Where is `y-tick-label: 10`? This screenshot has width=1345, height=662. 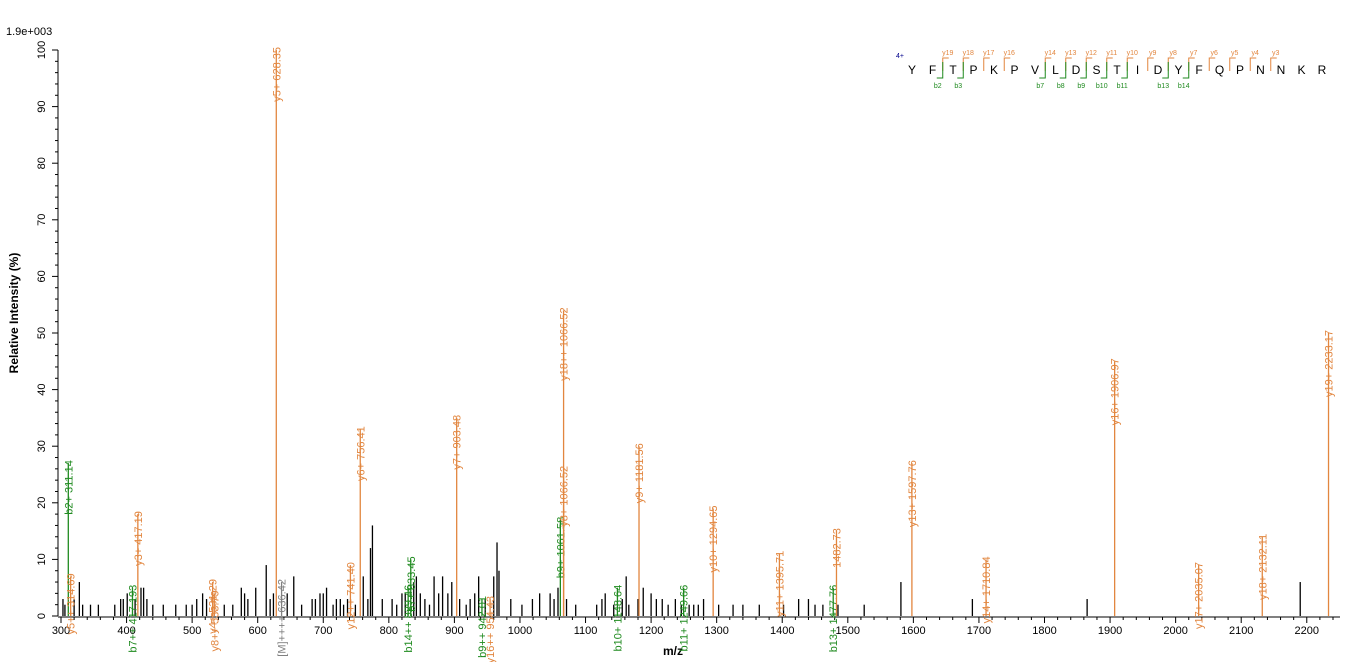
y-tick-label: 10 is located at coordinates (42, 559).